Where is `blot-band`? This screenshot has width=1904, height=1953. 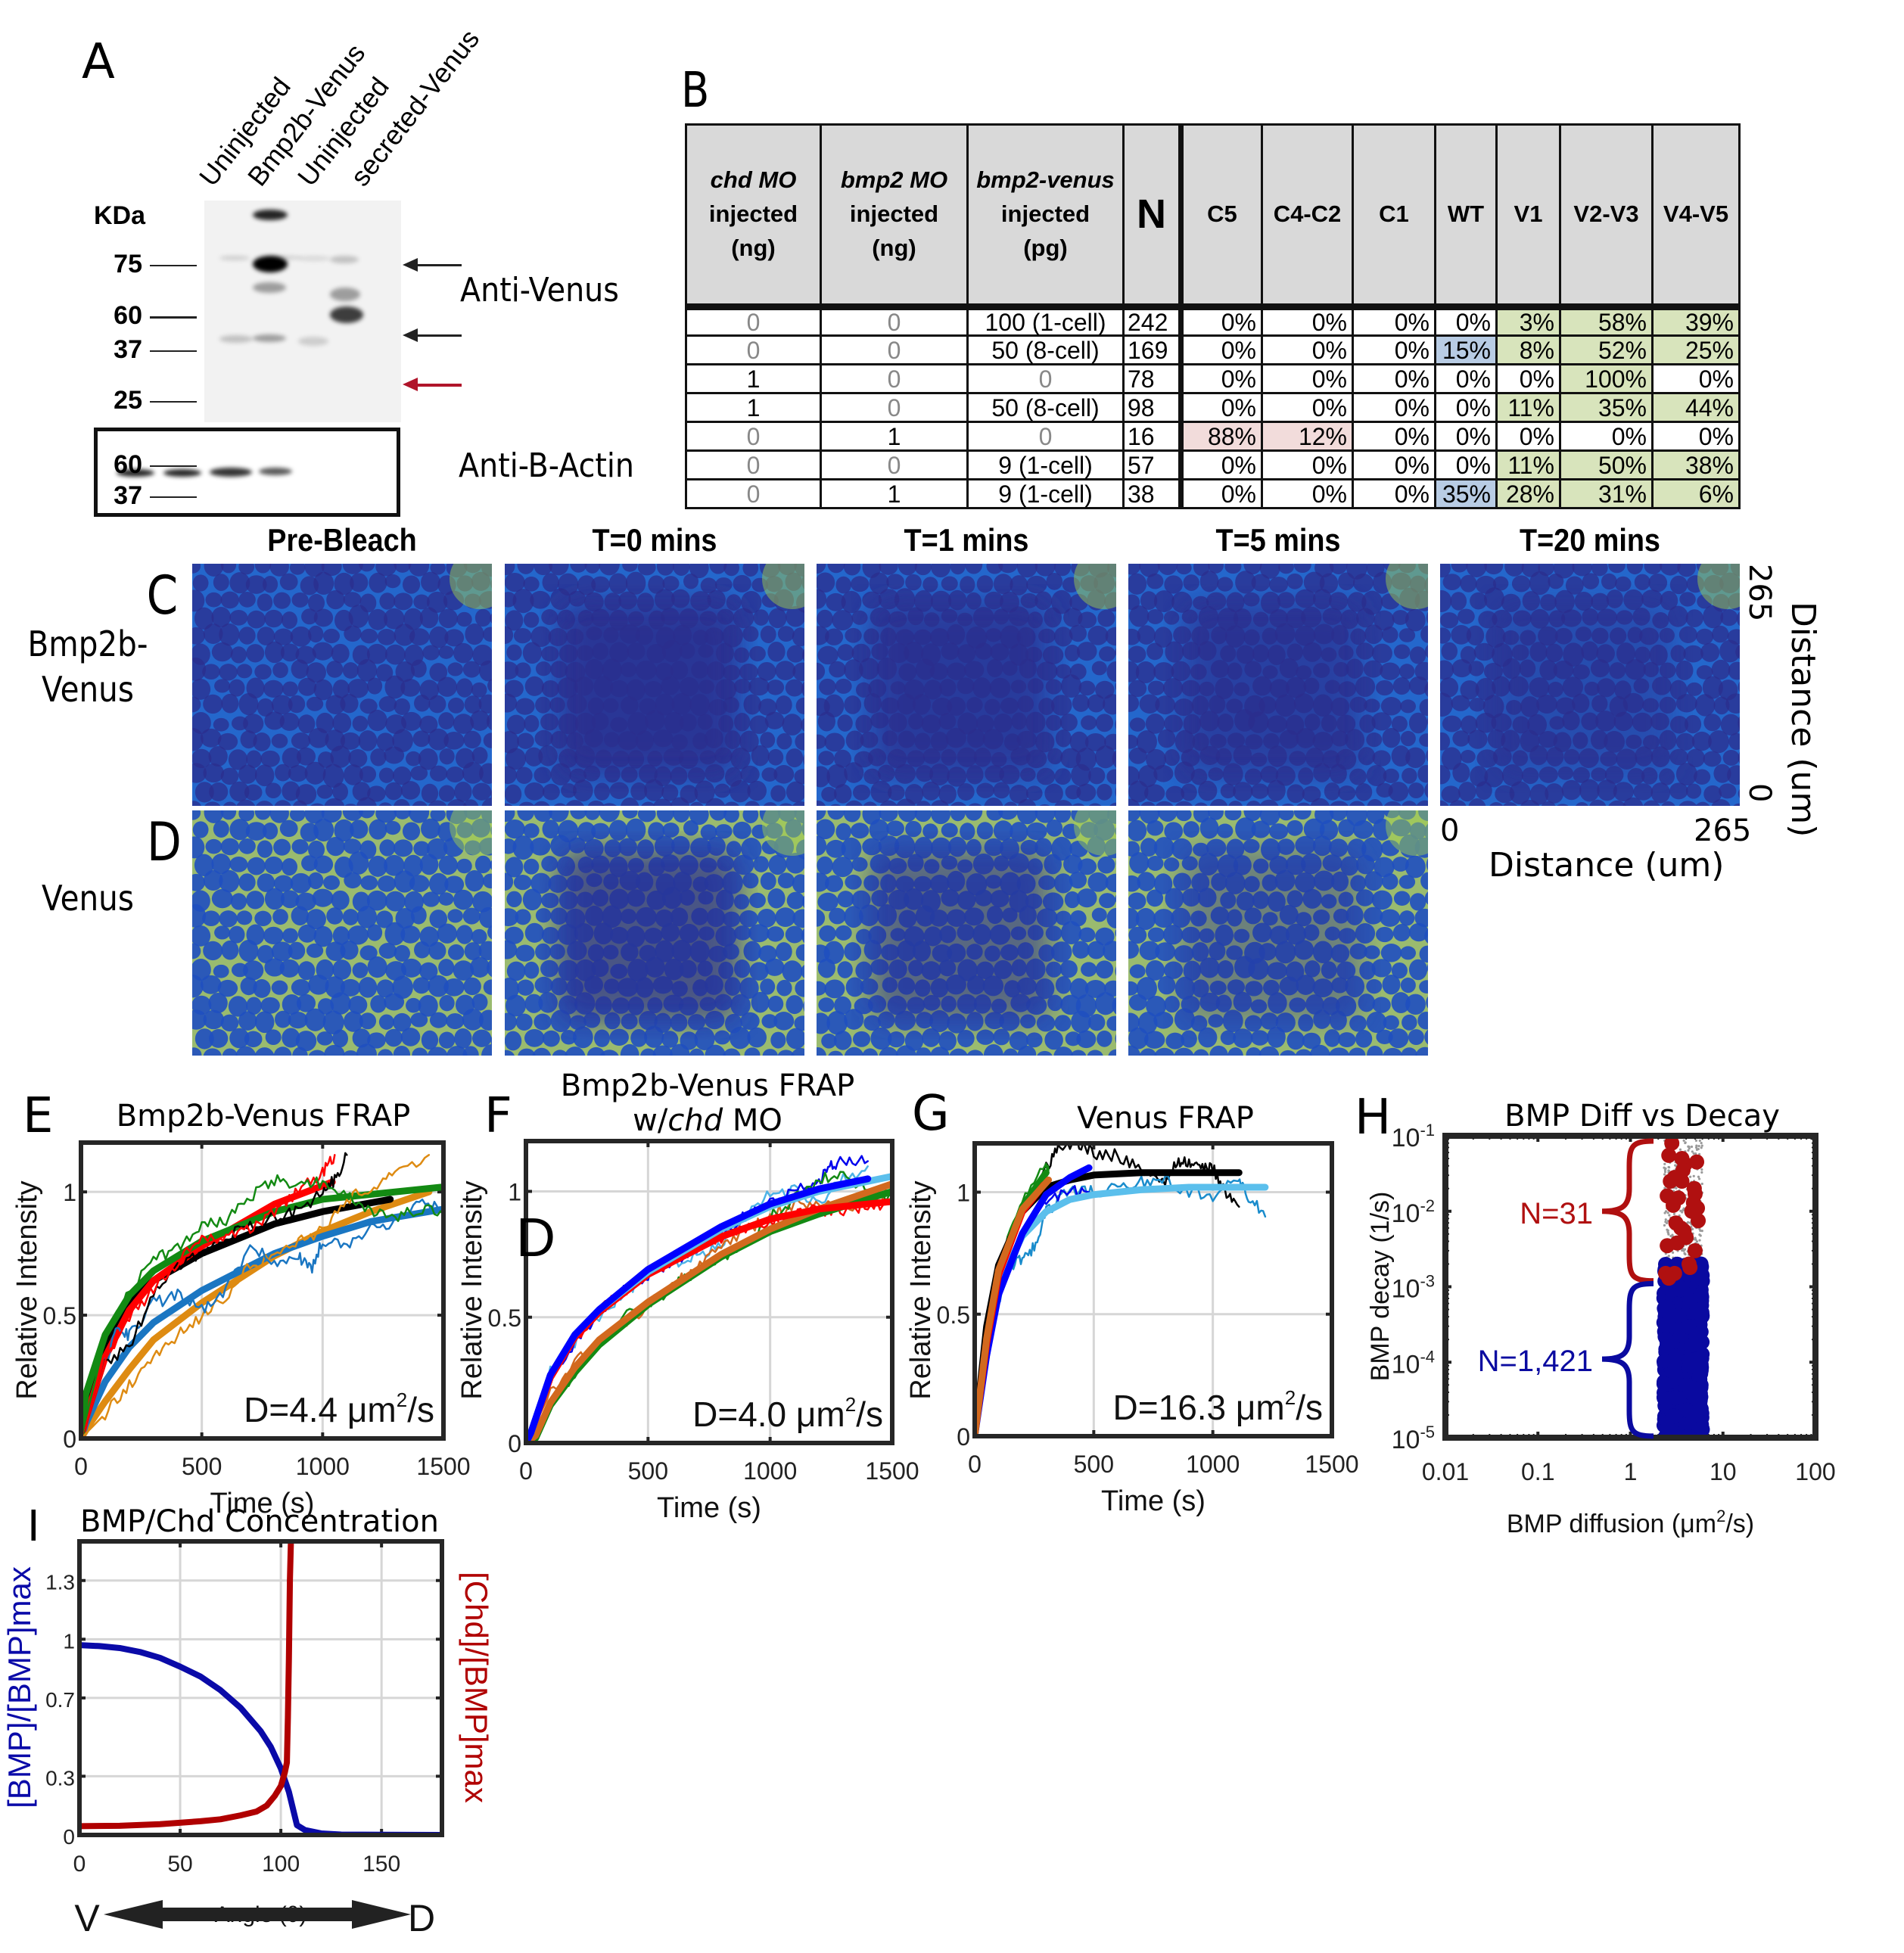
blot-band is located at coordinates (344, 259).